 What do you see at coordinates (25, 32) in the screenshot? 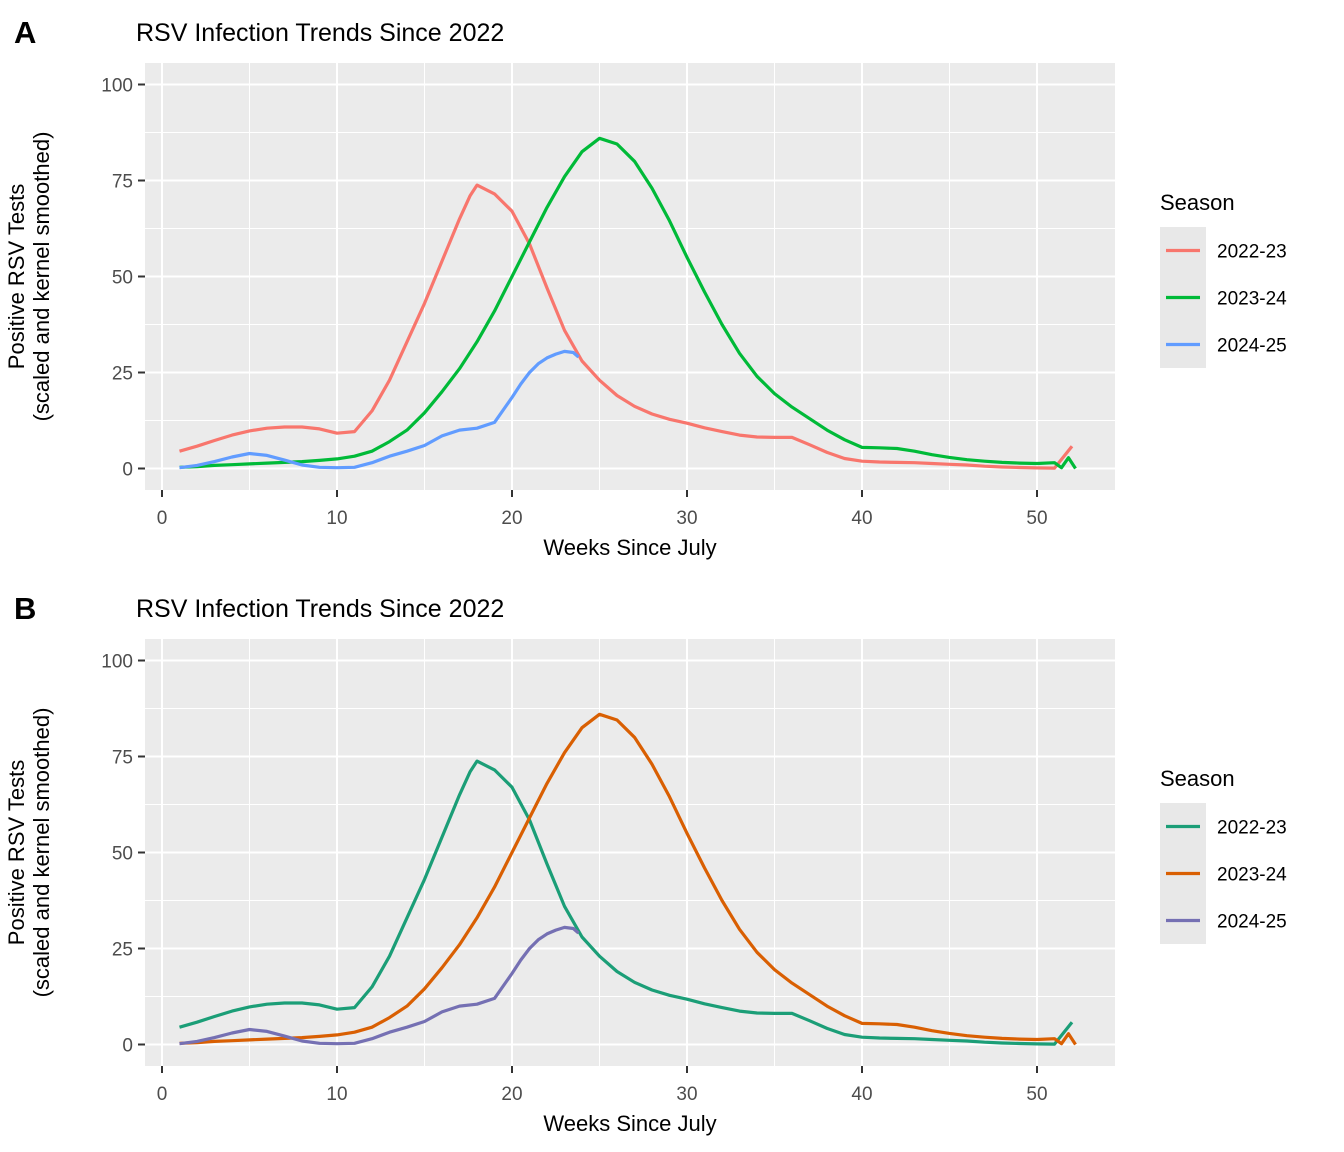
I see `panel-label: A` at bounding box center [25, 32].